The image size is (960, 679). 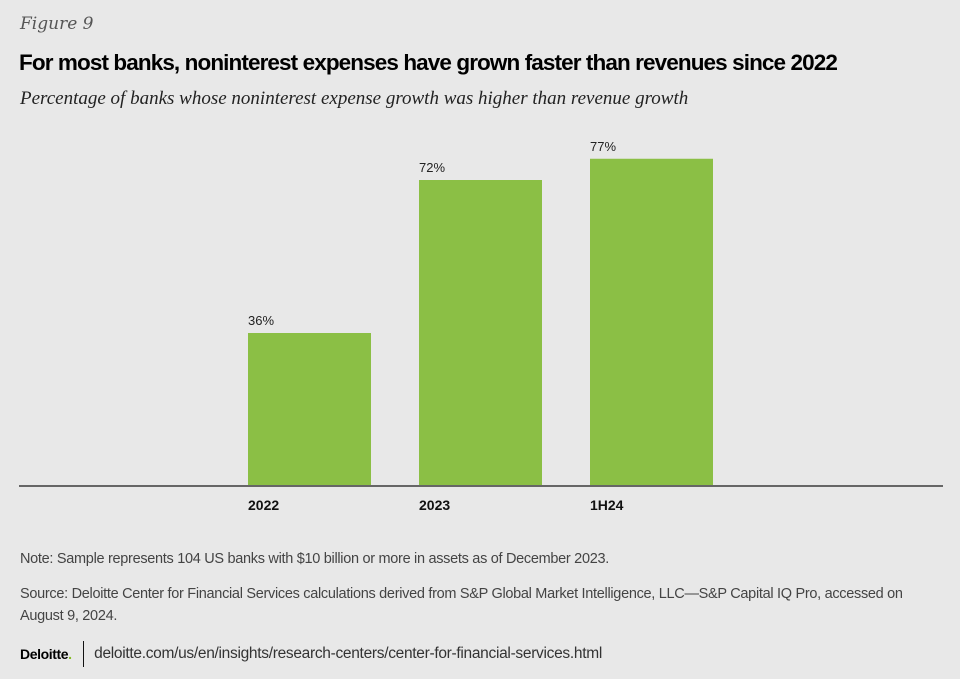 I want to click on bar-1h24, so click(x=651, y=322).